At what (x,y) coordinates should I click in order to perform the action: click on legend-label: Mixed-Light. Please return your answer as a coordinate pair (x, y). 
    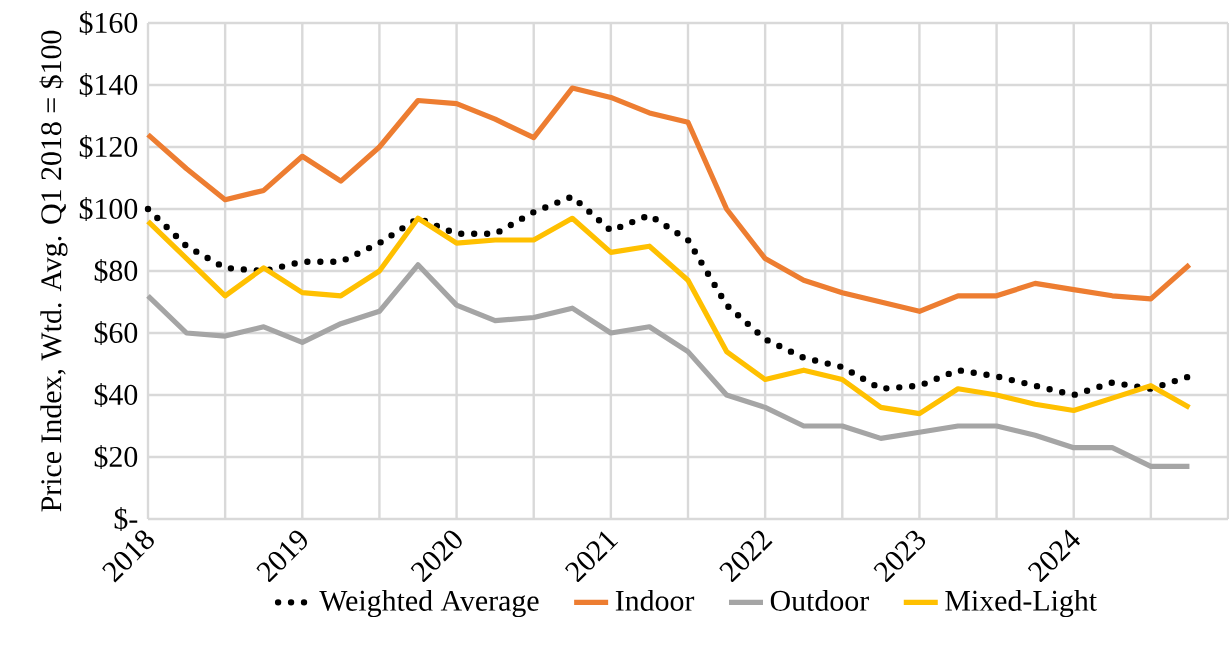
    Looking at the image, I should click on (1021, 603).